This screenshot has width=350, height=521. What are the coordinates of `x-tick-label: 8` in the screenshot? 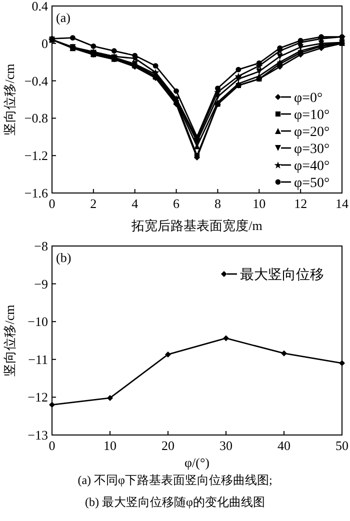 It's located at (217, 203).